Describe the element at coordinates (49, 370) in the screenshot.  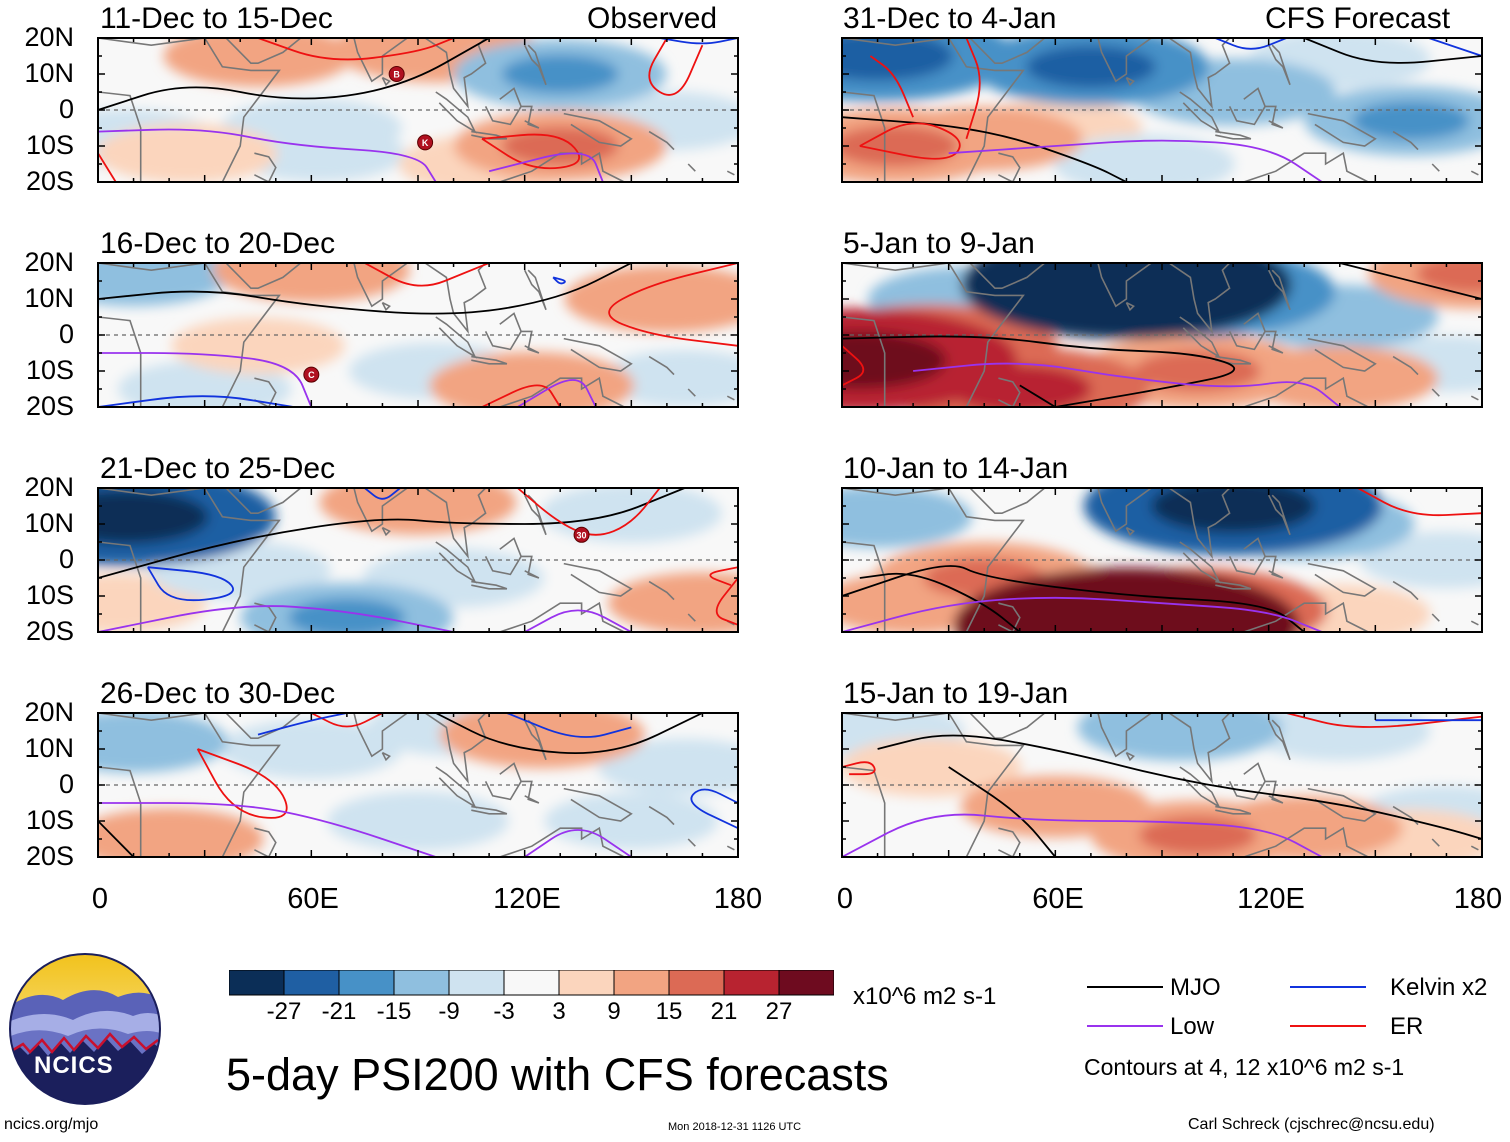
I see `lat-tick-label: 10S` at that location.